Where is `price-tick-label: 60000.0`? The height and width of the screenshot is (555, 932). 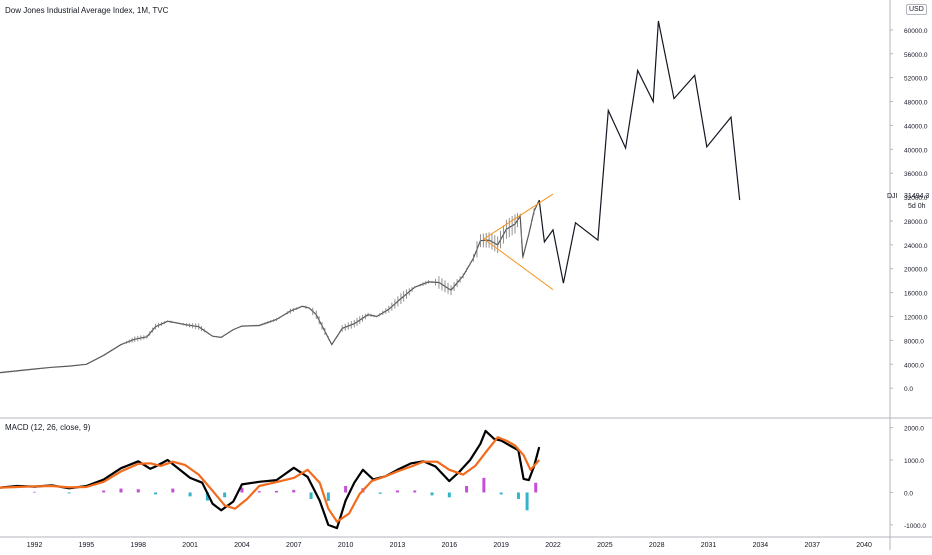
price-tick-label: 60000.0 is located at coordinates (916, 31).